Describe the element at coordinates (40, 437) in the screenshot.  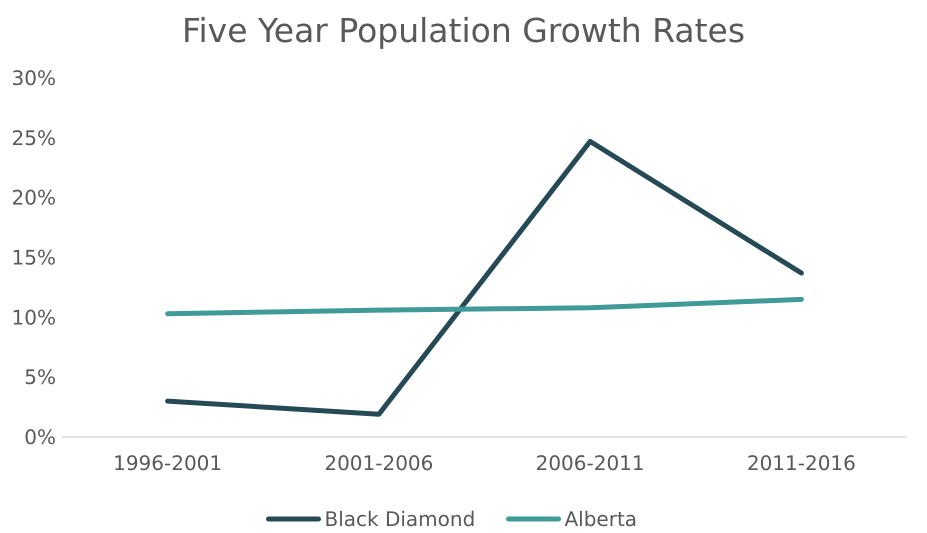
I see `y-tick-label: 0%` at that location.